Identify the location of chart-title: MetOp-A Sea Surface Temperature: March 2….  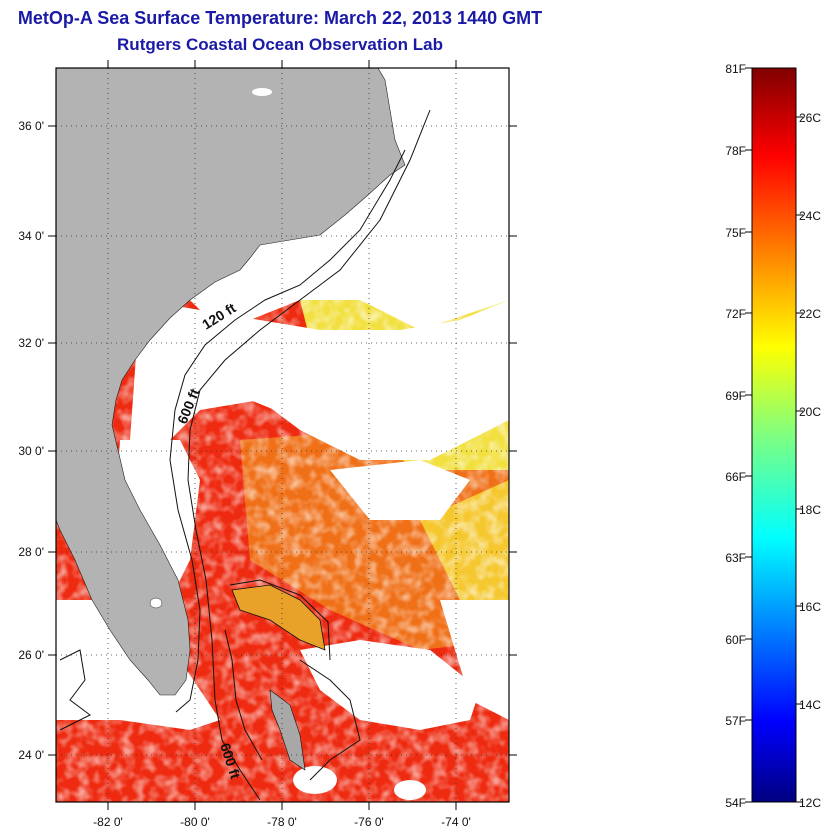
(280, 18).